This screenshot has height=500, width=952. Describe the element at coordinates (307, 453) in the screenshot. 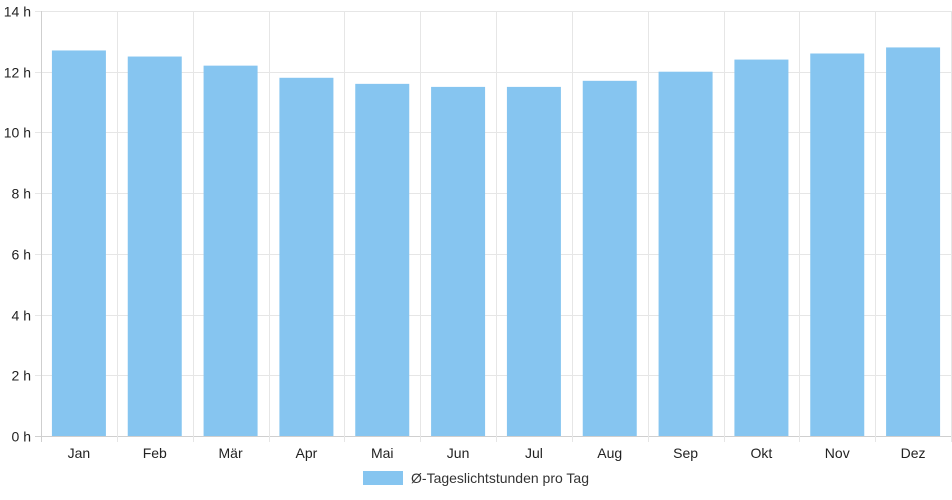

I see `x-tick-label: Apr` at that location.